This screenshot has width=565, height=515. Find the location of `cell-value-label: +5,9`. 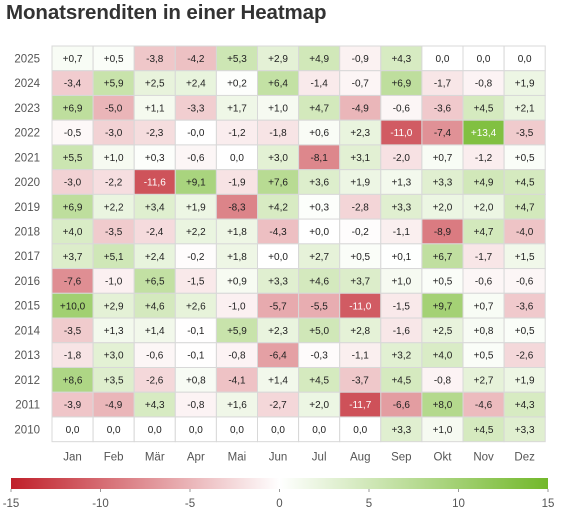

cell-value-label: +5,9 is located at coordinates (114, 84).